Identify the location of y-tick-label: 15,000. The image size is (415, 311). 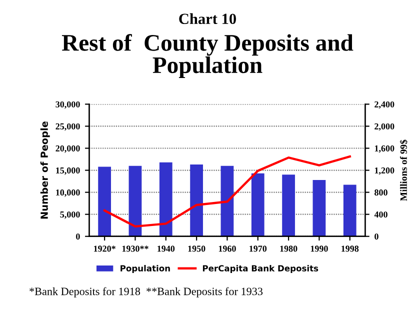
(68, 171).